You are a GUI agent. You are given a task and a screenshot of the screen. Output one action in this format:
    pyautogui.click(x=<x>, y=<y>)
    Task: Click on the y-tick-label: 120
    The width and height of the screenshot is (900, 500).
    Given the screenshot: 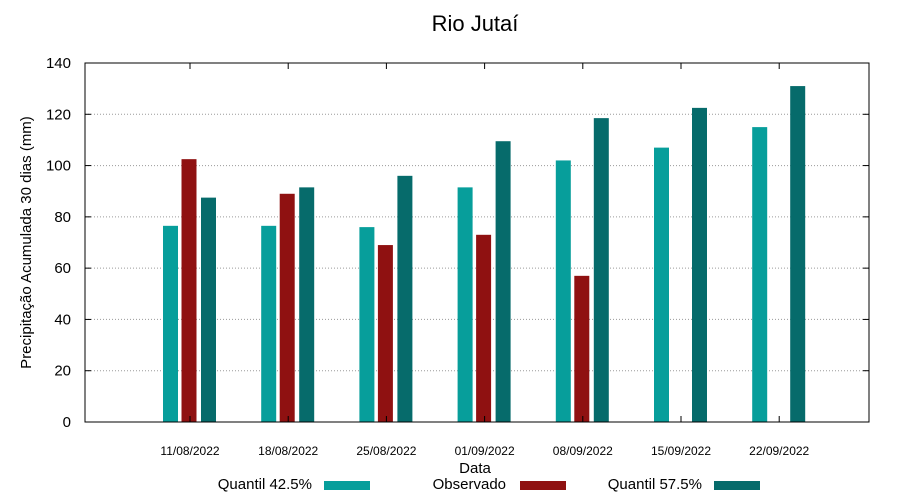 What is the action you would take?
    pyautogui.click(x=58, y=114)
    